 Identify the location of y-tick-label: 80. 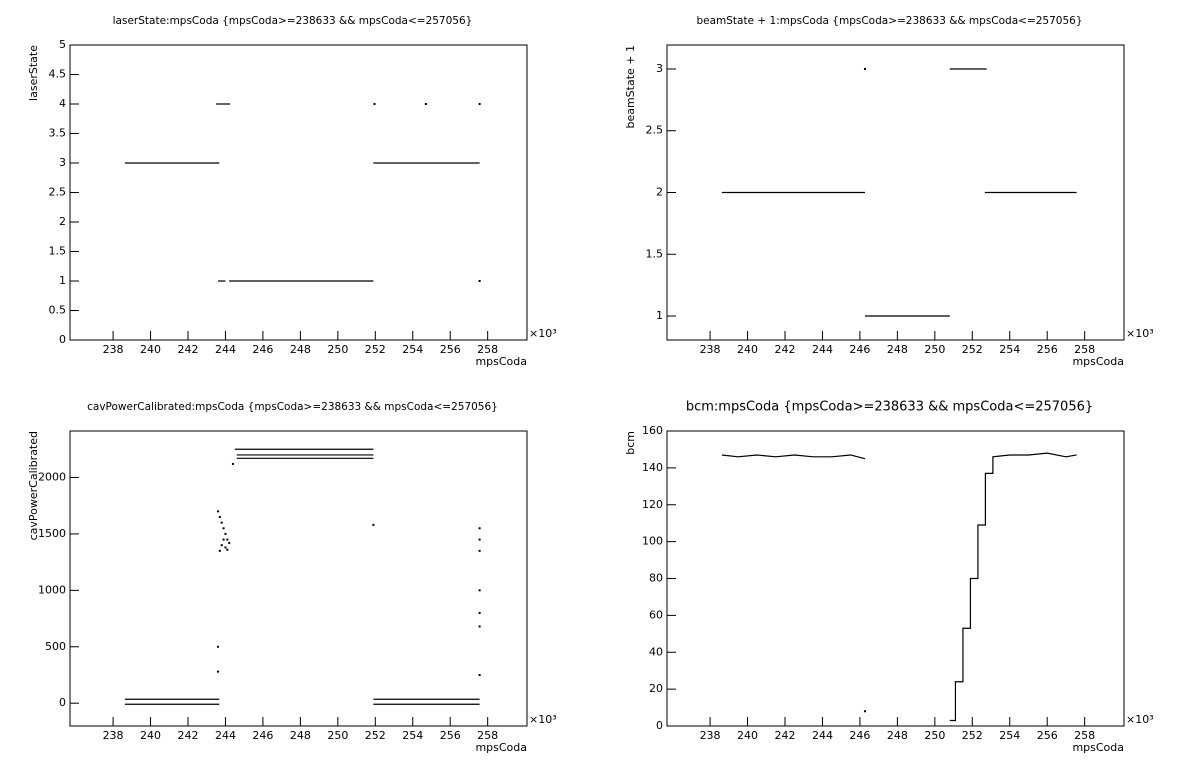
(656, 578).